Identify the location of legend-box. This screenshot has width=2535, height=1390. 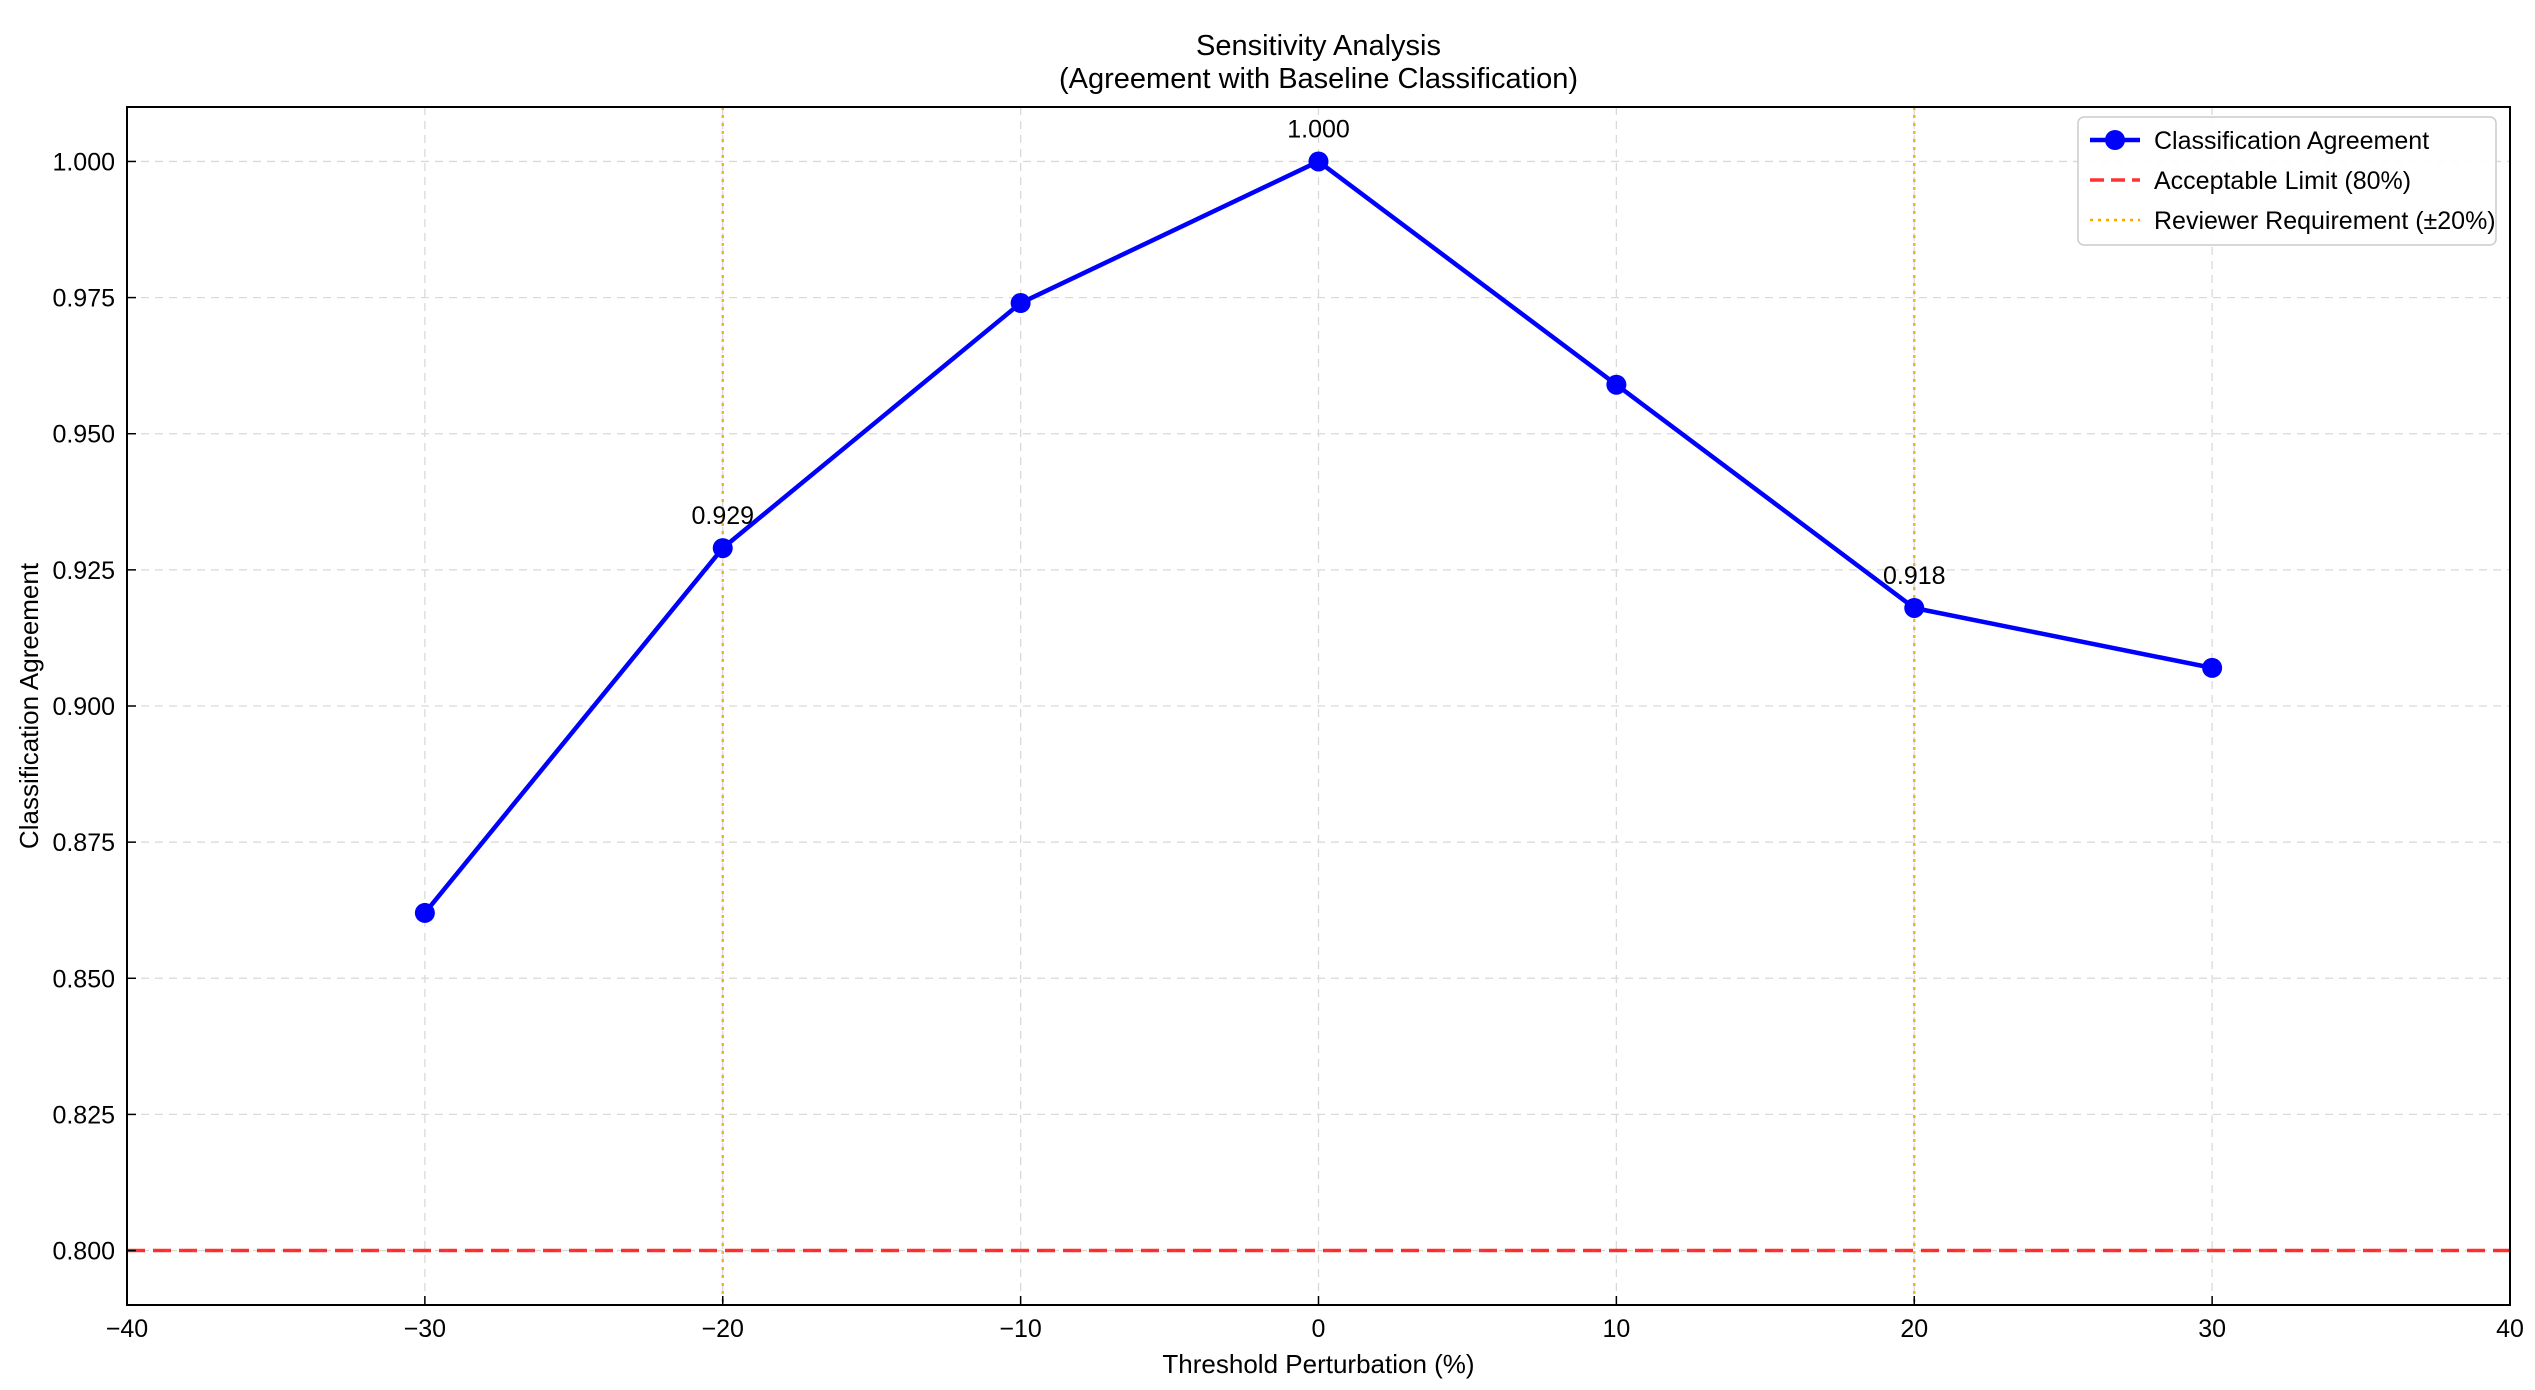
(2287, 181).